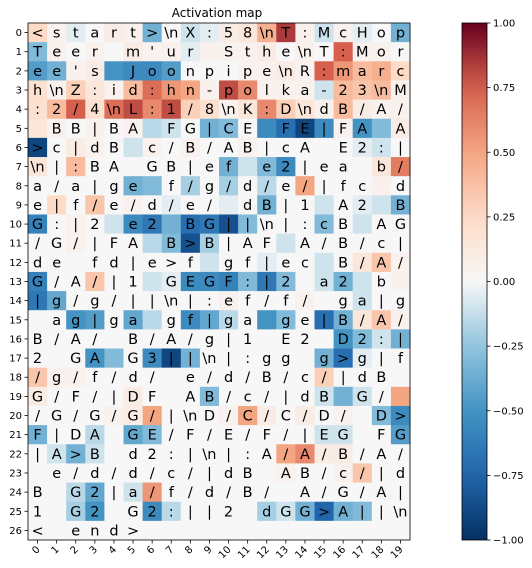 The height and width of the screenshot is (568, 532). I want to click on cell-token-label: Z, so click(76, 91).